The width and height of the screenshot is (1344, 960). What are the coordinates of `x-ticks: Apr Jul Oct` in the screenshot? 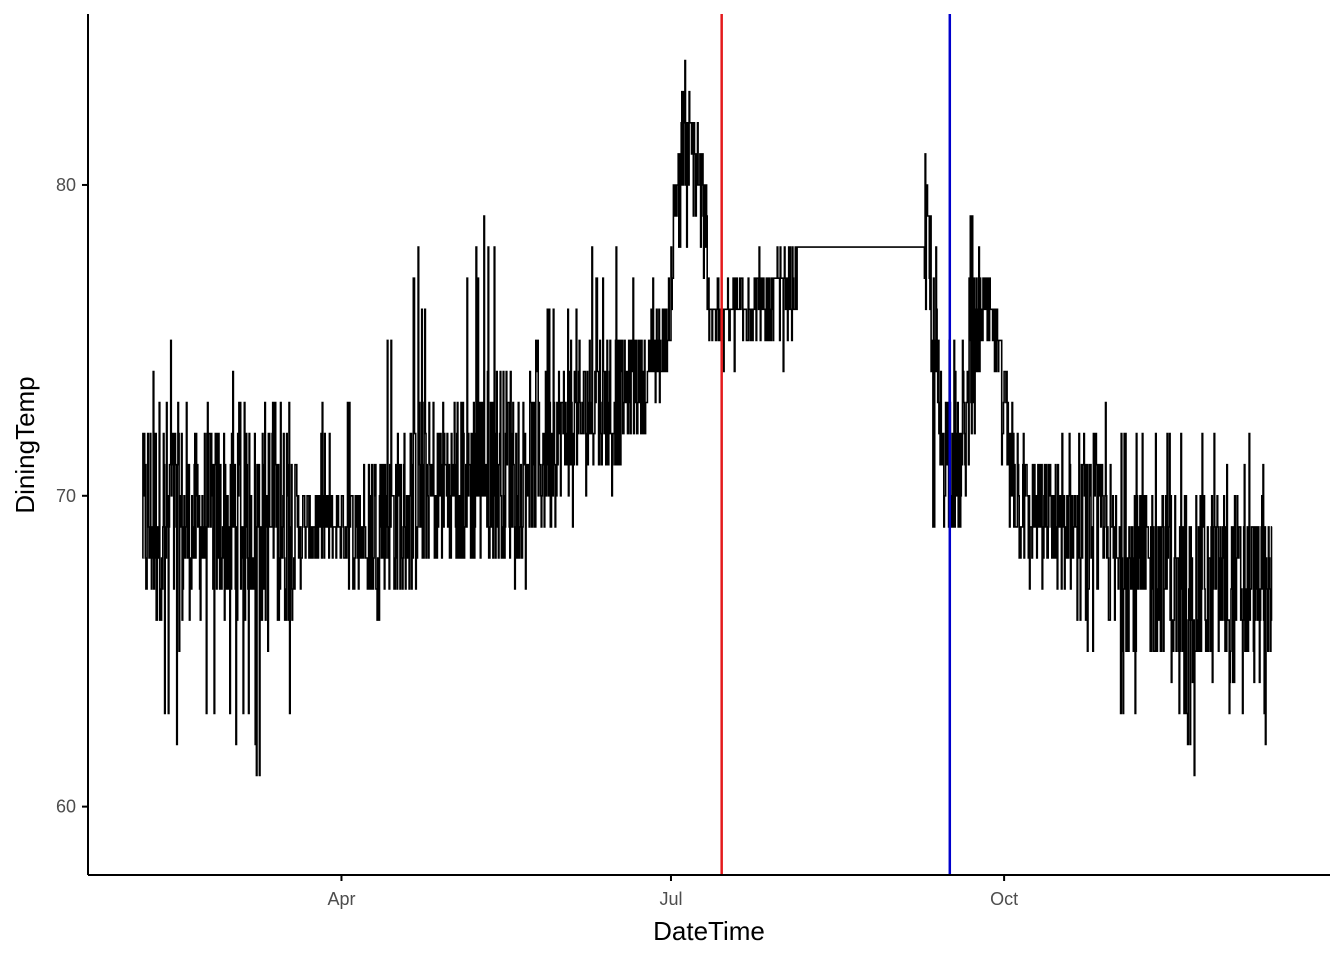 It's located at (672, 892).